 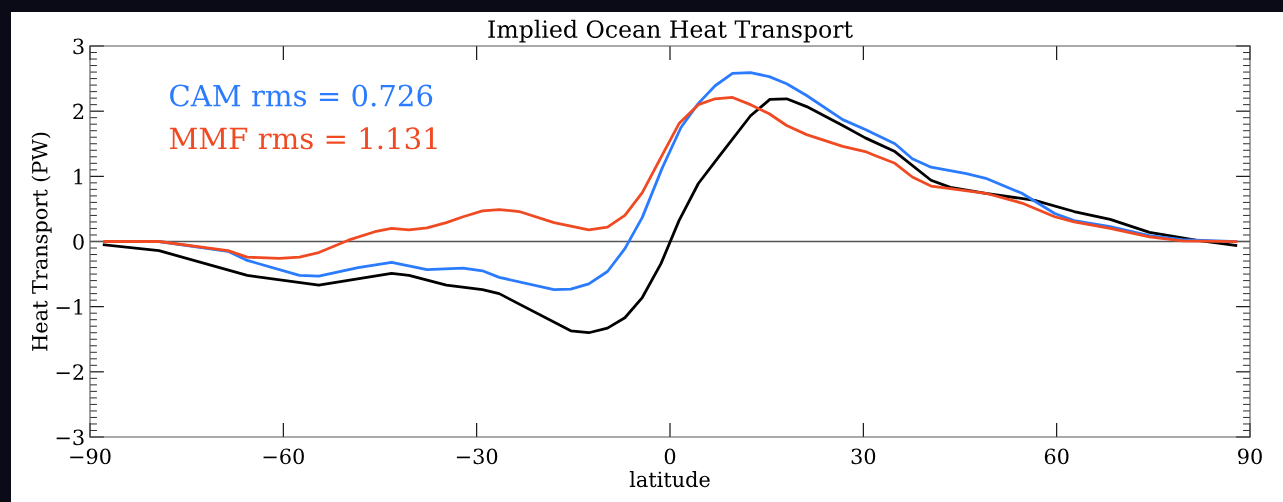 What do you see at coordinates (863, 456) in the screenshot?
I see `x-tick-label: 30` at bounding box center [863, 456].